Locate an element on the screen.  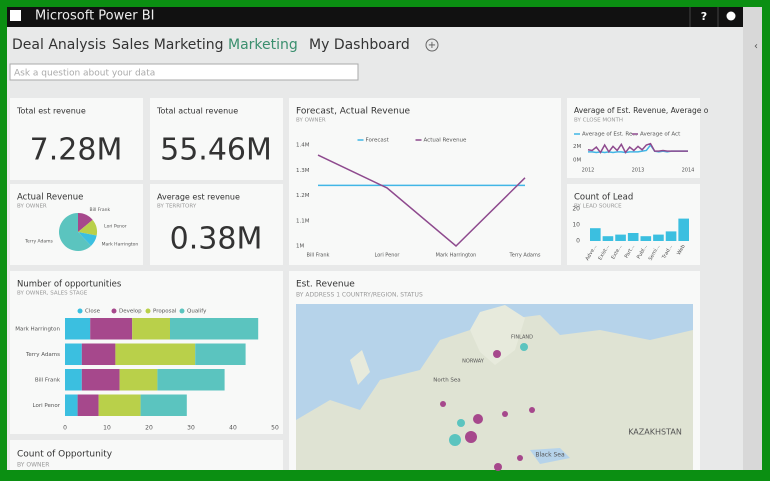
map-label: NORWAY is located at coordinates (473, 362).